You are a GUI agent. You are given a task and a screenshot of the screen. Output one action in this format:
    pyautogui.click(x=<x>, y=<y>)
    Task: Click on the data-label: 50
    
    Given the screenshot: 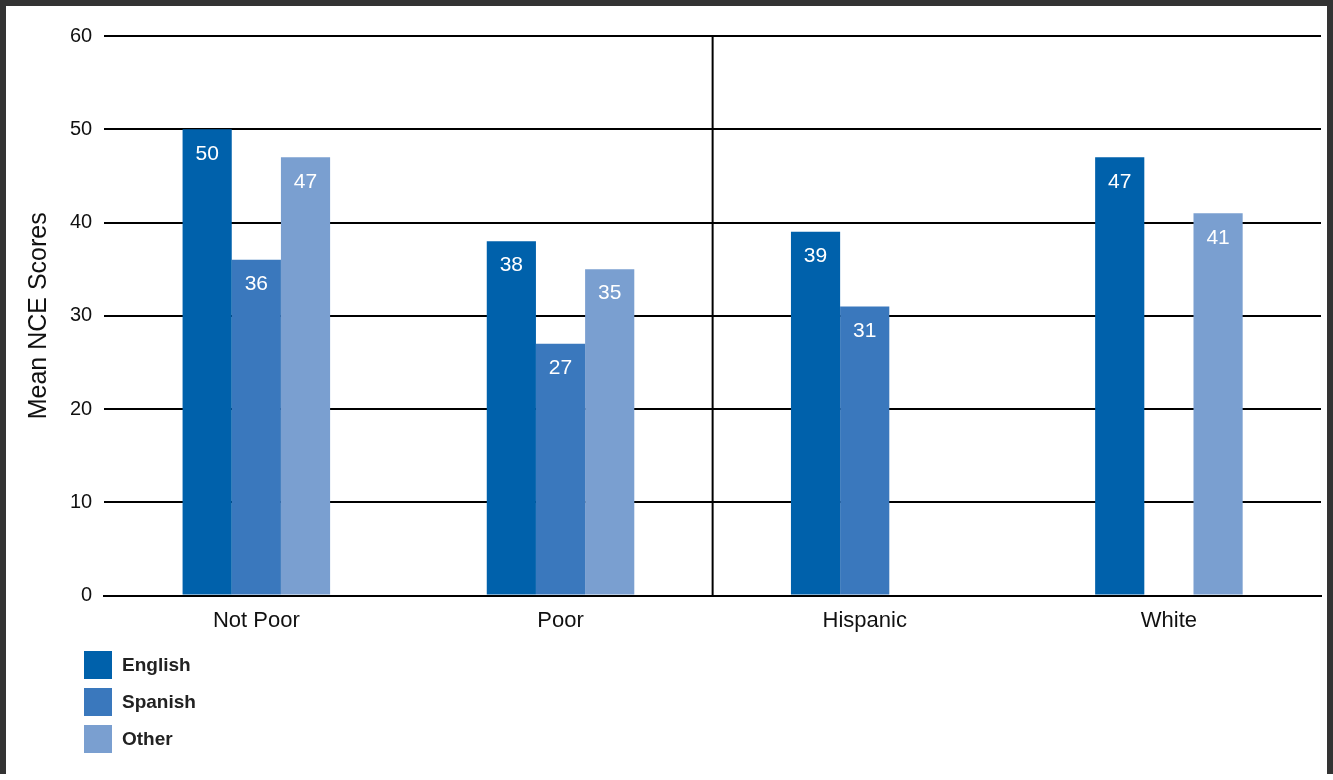 What is the action you would take?
    pyautogui.click(x=207, y=152)
    